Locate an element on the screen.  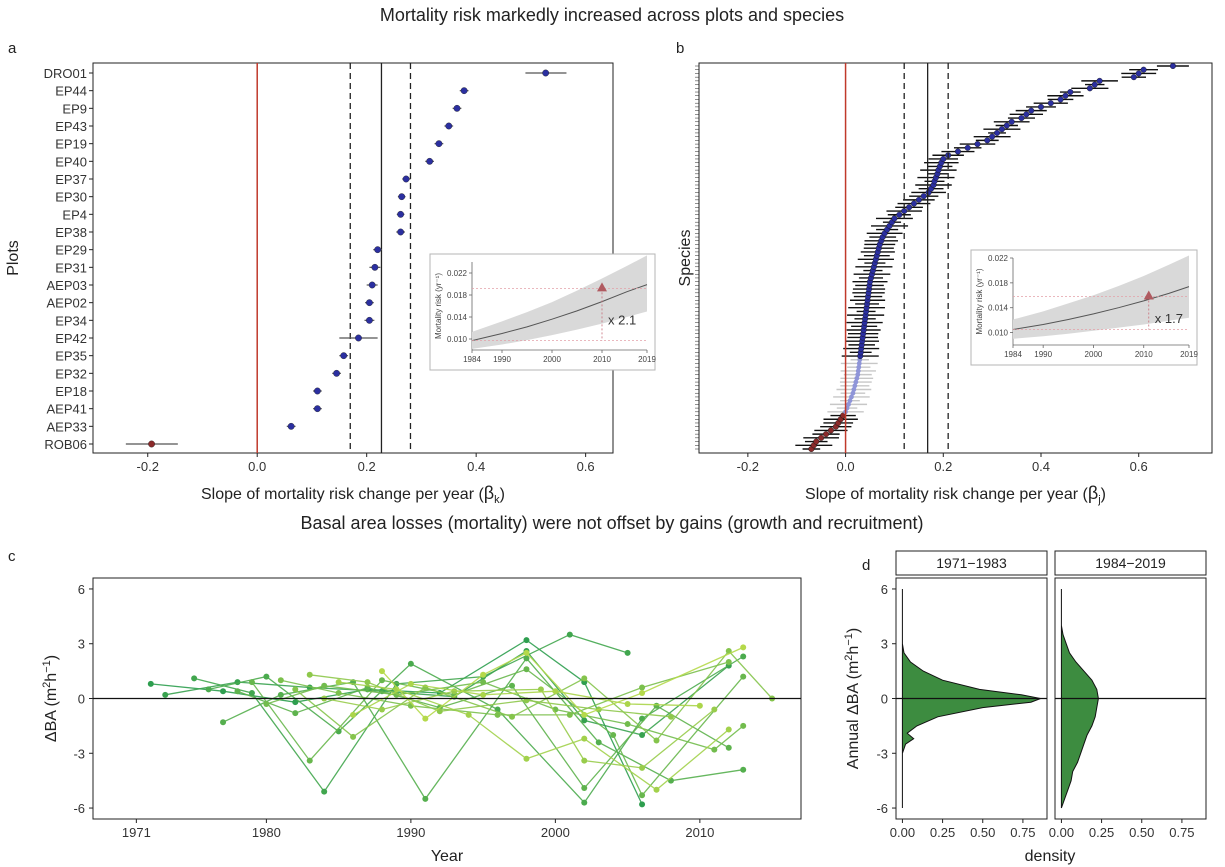
panel-c-xtick-label-1: 1980 is located at coordinates (266, 832).